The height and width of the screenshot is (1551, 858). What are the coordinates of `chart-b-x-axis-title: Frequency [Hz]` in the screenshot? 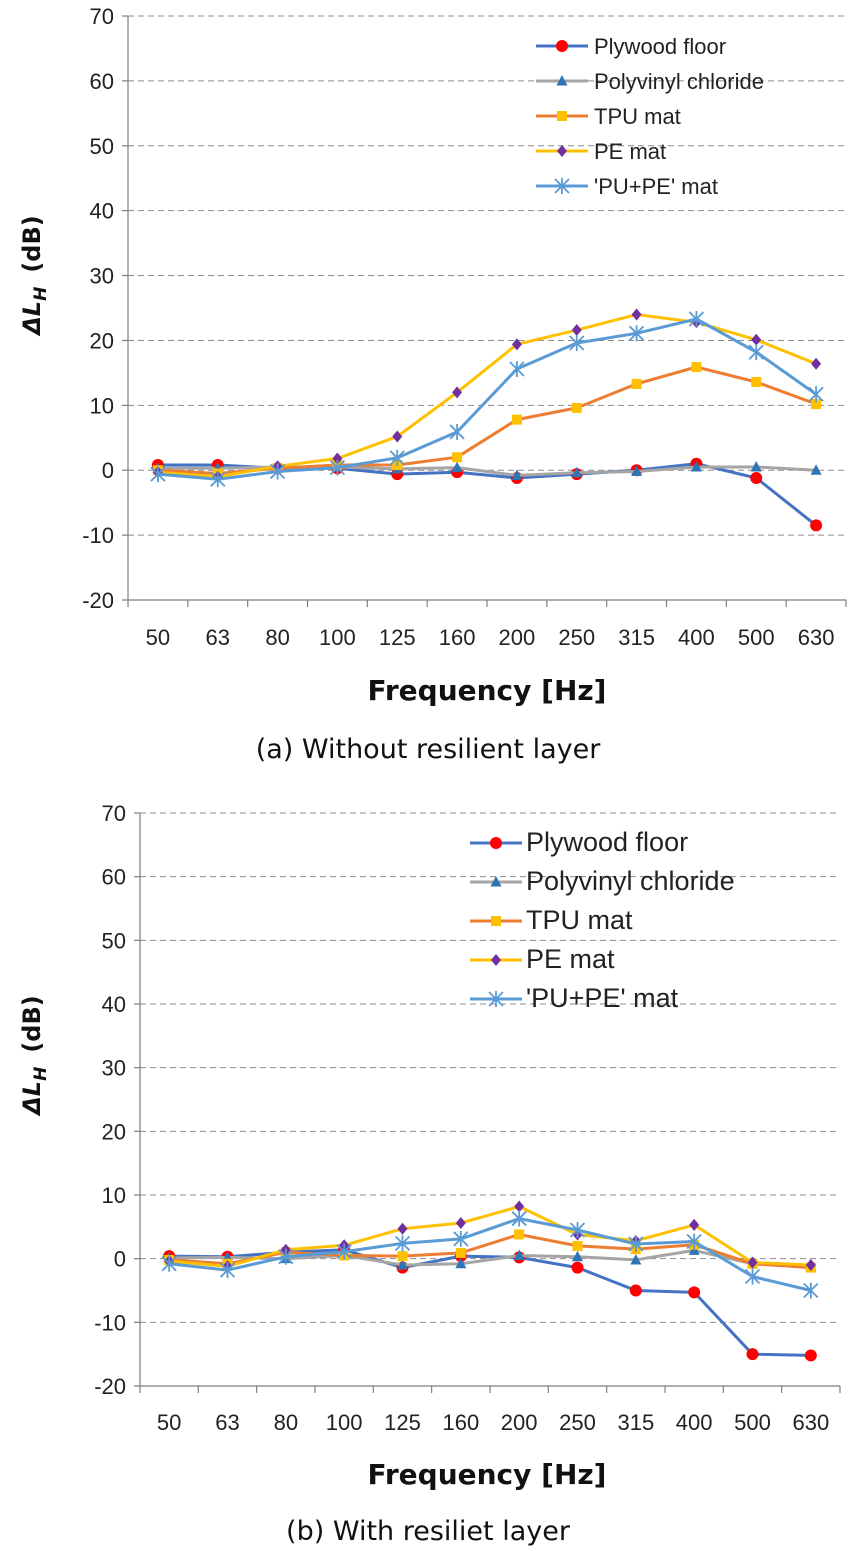 It's located at (487, 1474).